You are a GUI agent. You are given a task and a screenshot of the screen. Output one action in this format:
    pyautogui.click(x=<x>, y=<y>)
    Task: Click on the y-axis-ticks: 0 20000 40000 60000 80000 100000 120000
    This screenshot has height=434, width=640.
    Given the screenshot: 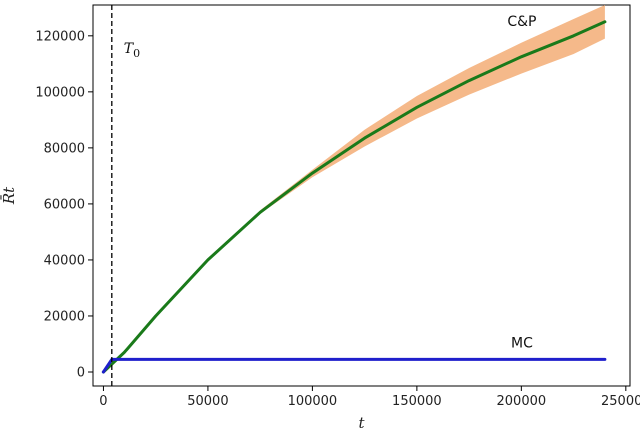 What is the action you would take?
    pyautogui.click(x=64, y=204)
    